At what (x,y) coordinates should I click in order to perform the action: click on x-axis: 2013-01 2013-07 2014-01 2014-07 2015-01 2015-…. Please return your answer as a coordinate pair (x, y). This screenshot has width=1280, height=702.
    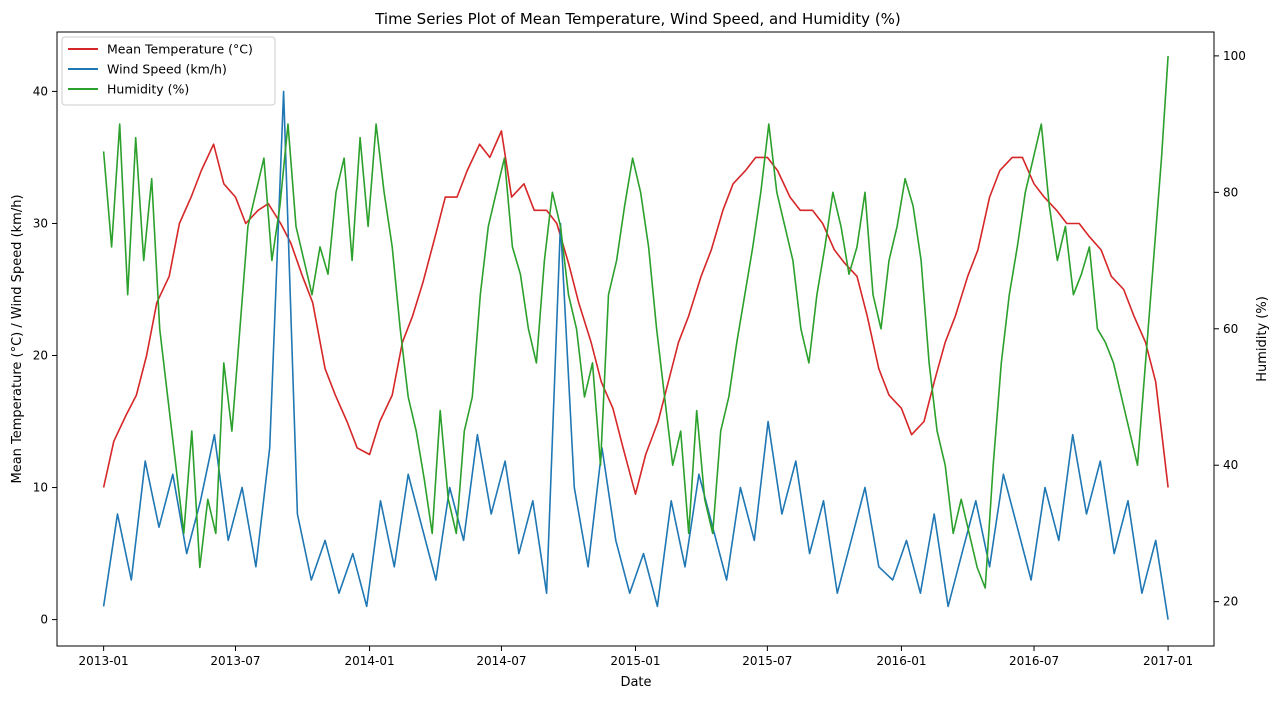
    Looking at the image, I should click on (636, 657).